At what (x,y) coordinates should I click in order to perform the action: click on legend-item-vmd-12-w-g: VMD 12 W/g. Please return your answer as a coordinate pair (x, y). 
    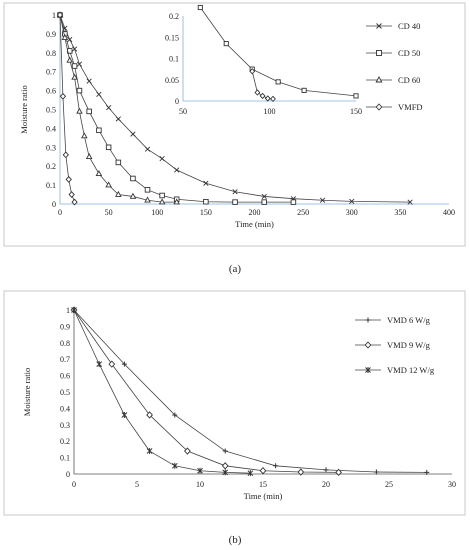
    Looking at the image, I should click on (395, 370).